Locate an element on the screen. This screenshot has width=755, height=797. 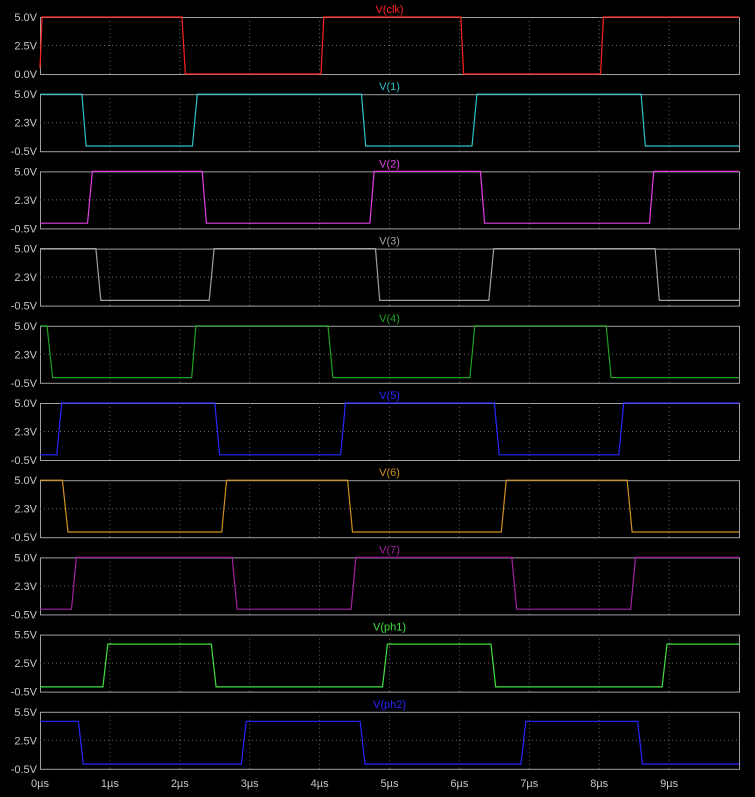
x-tick-label: 9µs is located at coordinates (669, 784).